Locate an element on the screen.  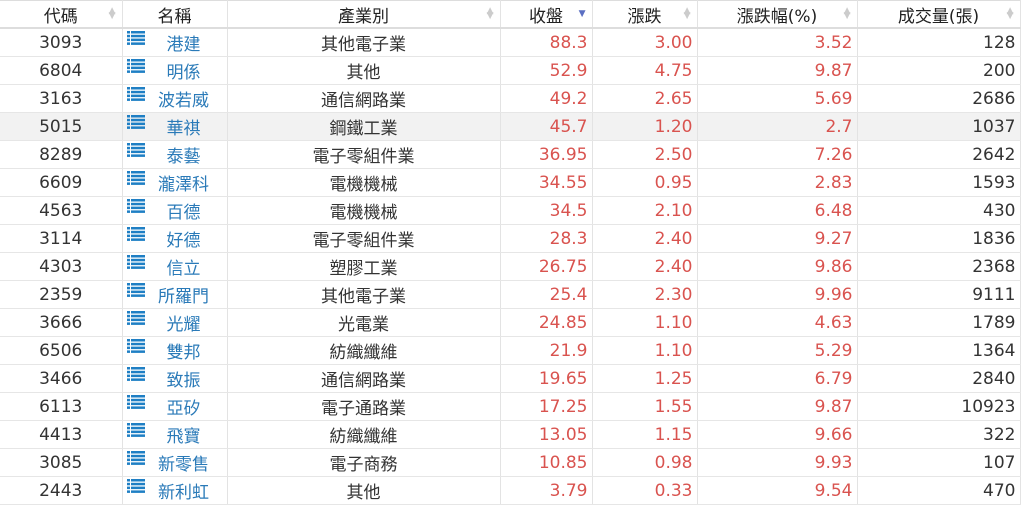
name-cell: 好德 is located at coordinates (175, 238).